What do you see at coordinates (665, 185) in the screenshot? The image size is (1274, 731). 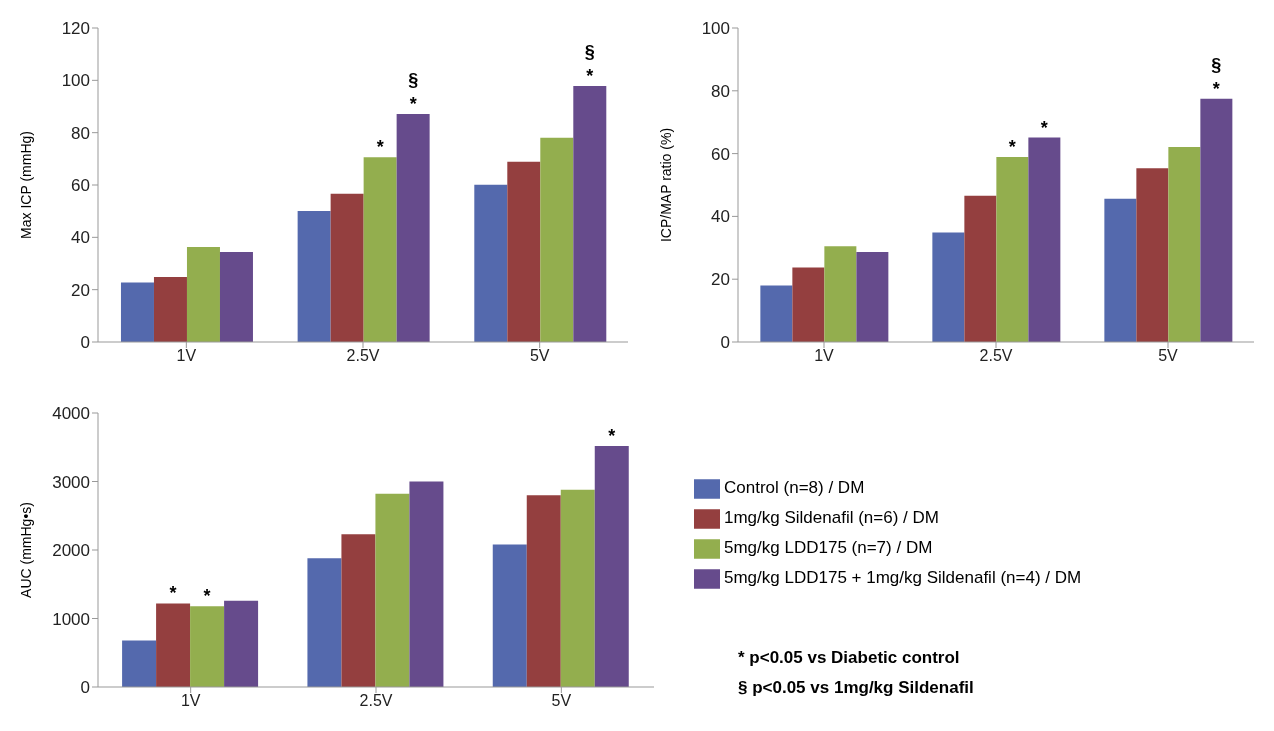 I see `y-axis-title: ICP/MAP ratio (%)` at bounding box center [665, 185].